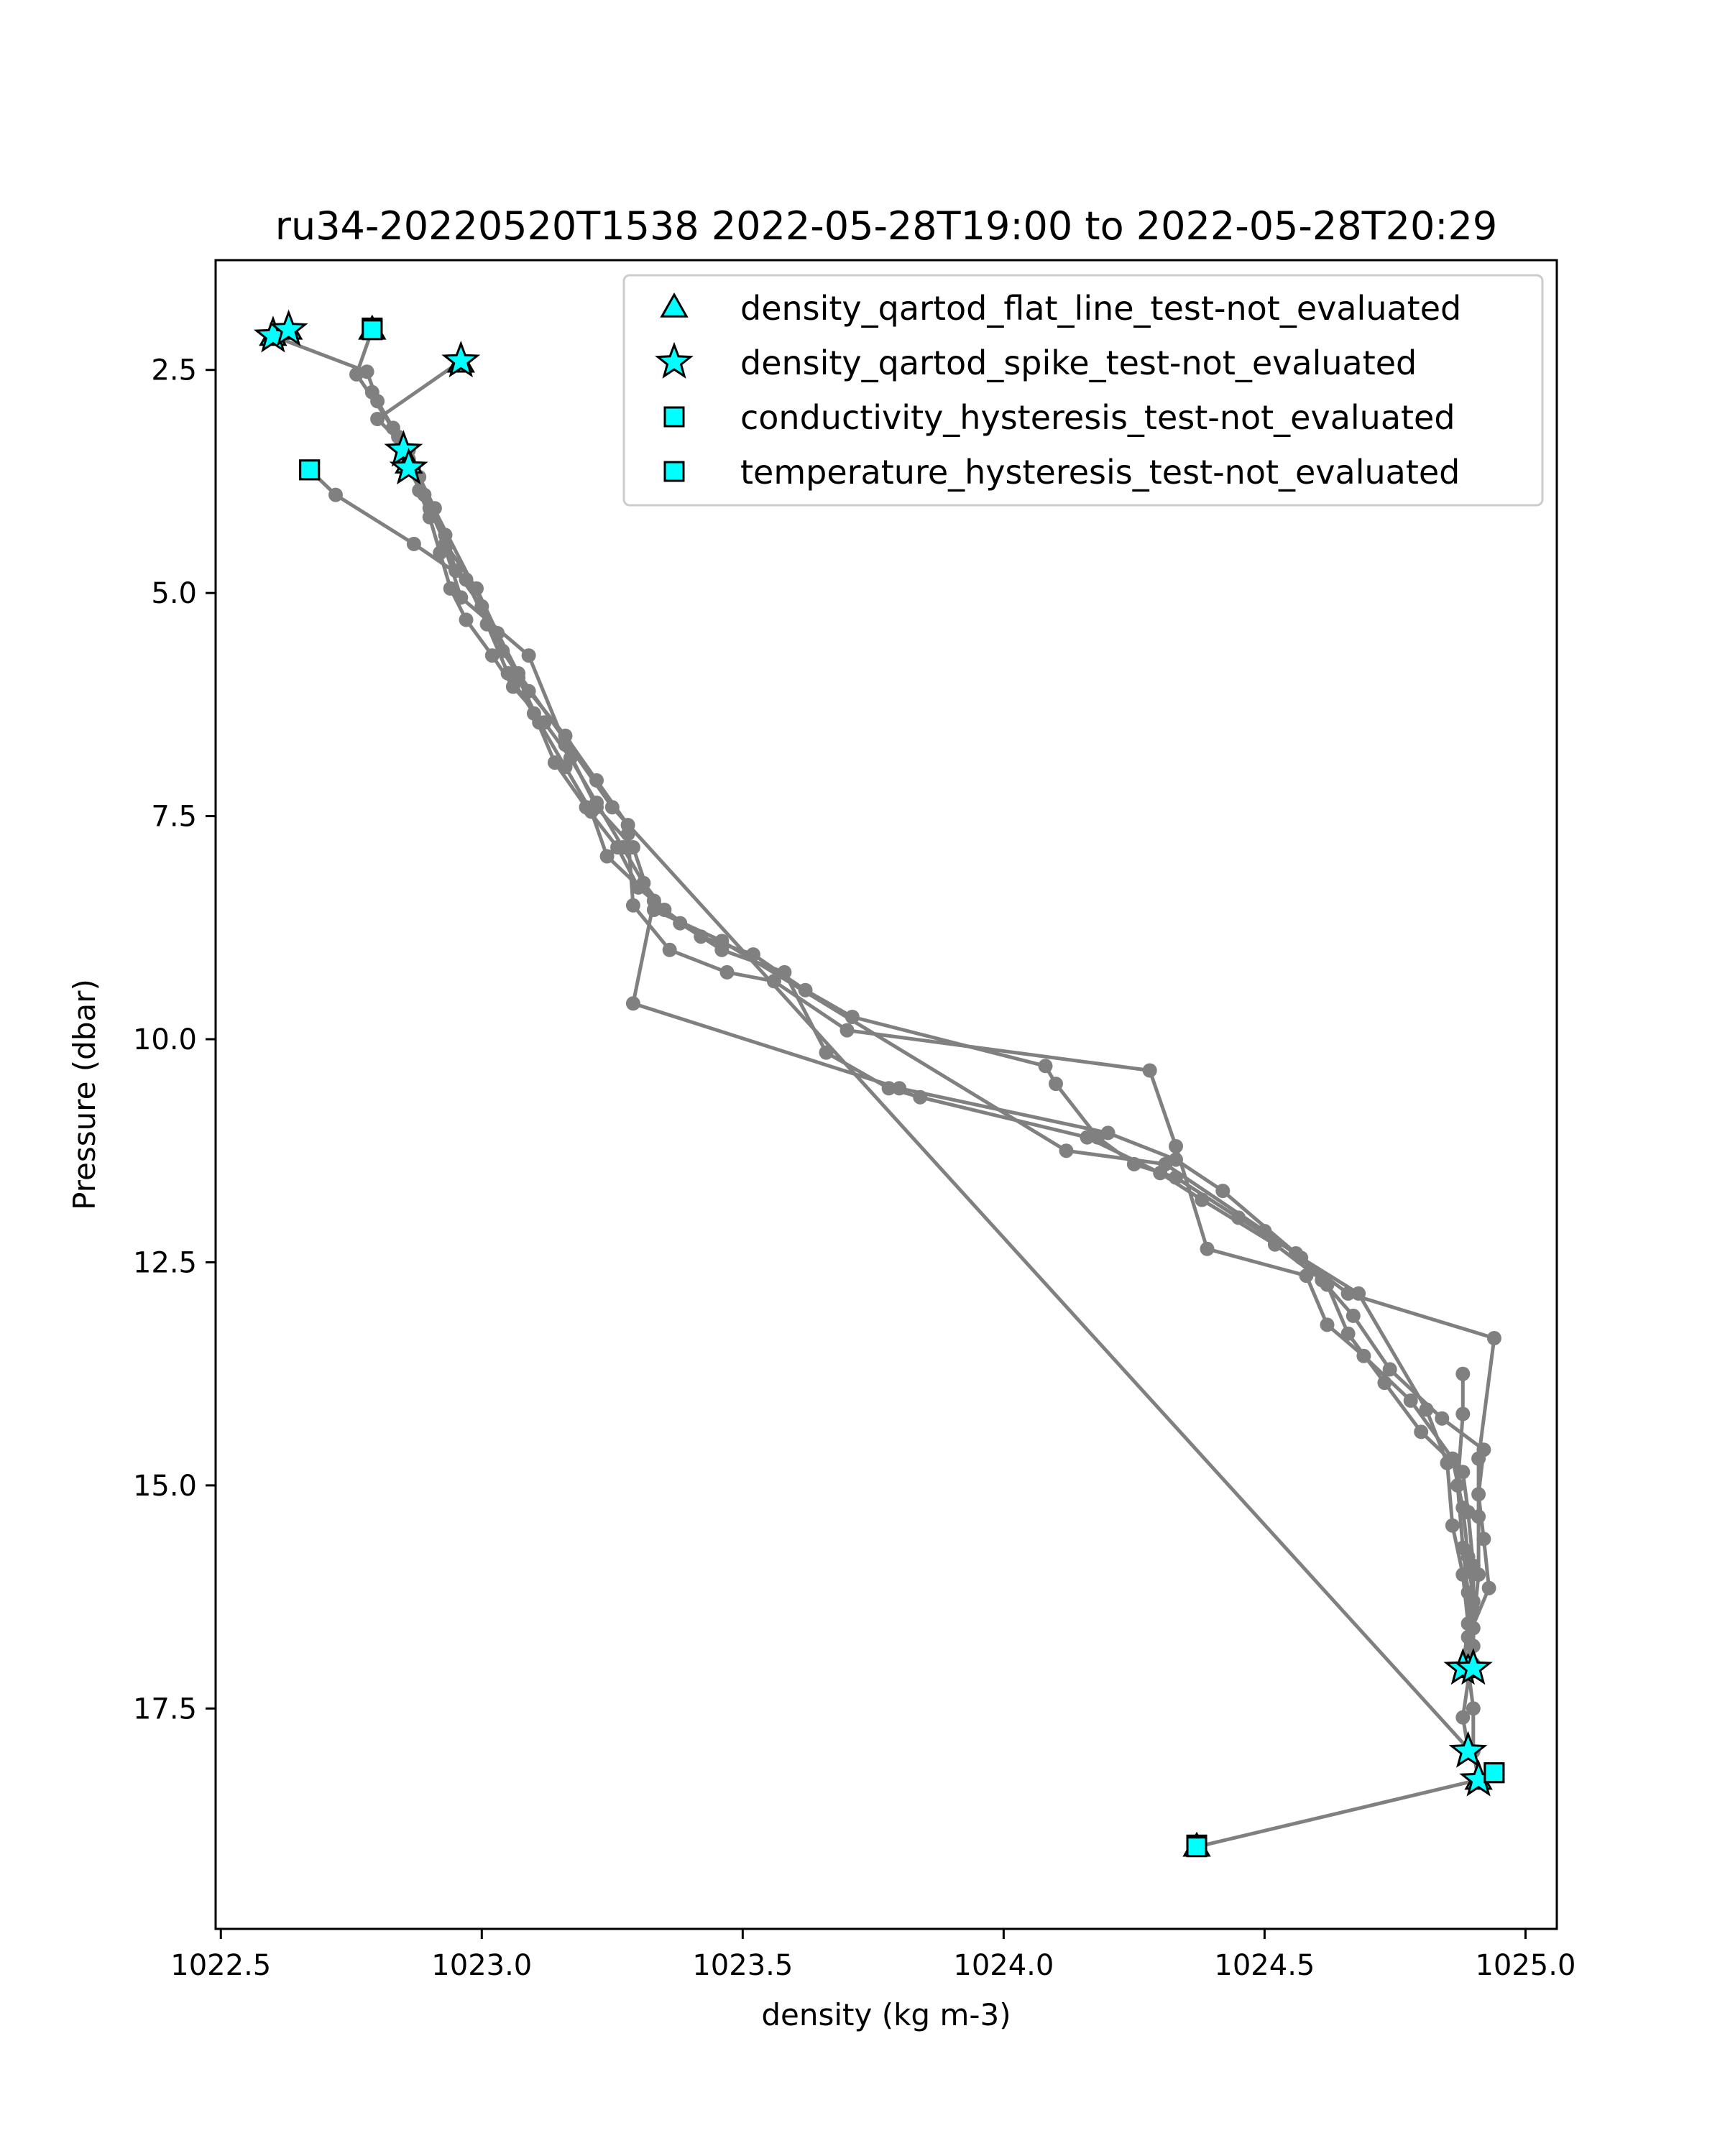 This screenshot has height=2156, width=1725. What do you see at coordinates (1078, 363) in the screenshot?
I see `legend-label: density_qartod_spike_test-not_evaluated` at bounding box center [1078, 363].